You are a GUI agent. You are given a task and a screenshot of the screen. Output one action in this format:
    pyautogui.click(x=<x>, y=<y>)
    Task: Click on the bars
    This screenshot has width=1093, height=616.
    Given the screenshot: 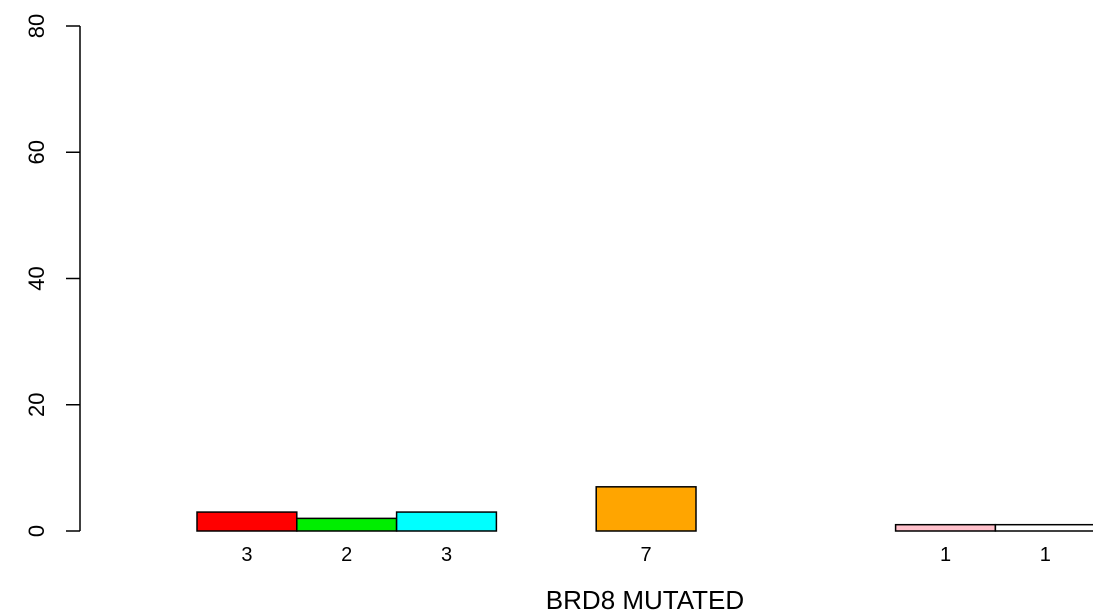 What is the action you would take?
    pyautogui.click(x=644, y=509)
    